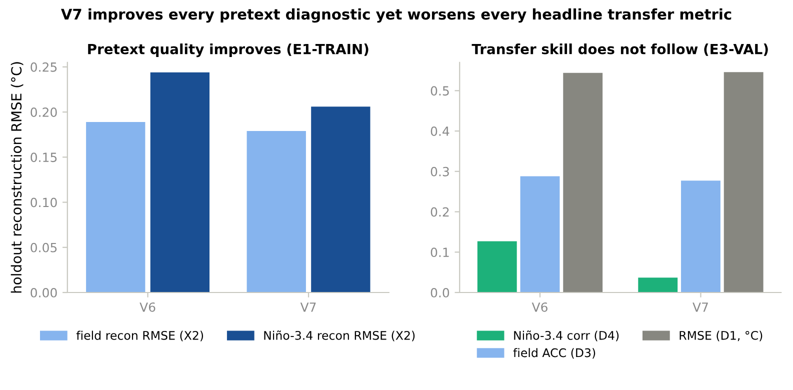  I want to click on y-tick-label: 0.5, so click(439, 91).